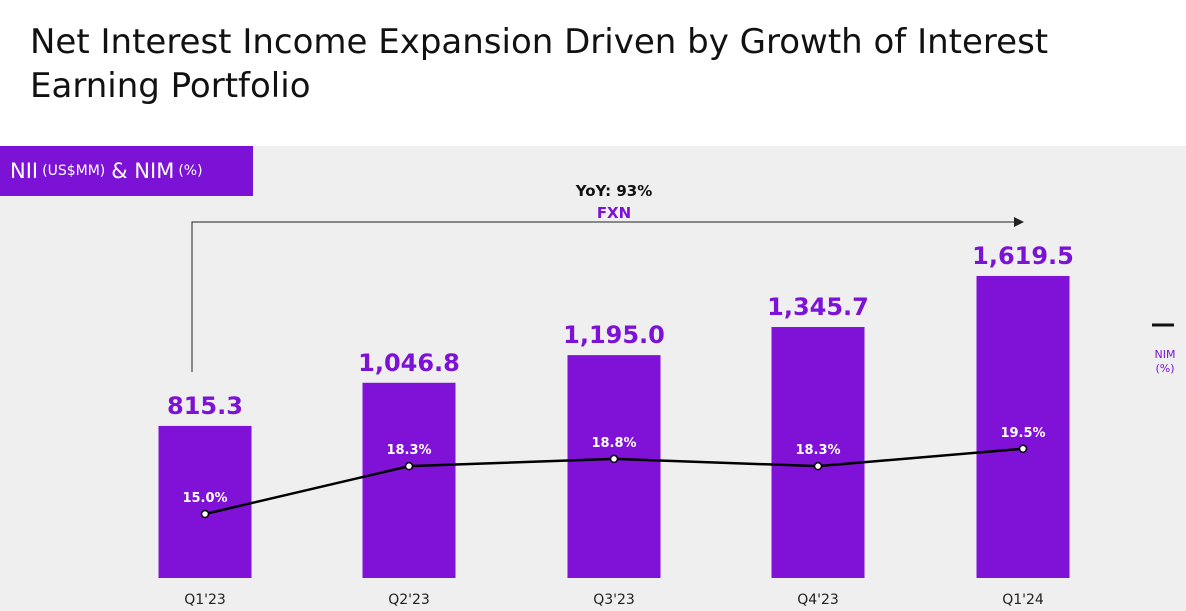 This screenshot has height=611, width=1186. I want to click on tag-unit-1: (US$MM), so click(74, 171).